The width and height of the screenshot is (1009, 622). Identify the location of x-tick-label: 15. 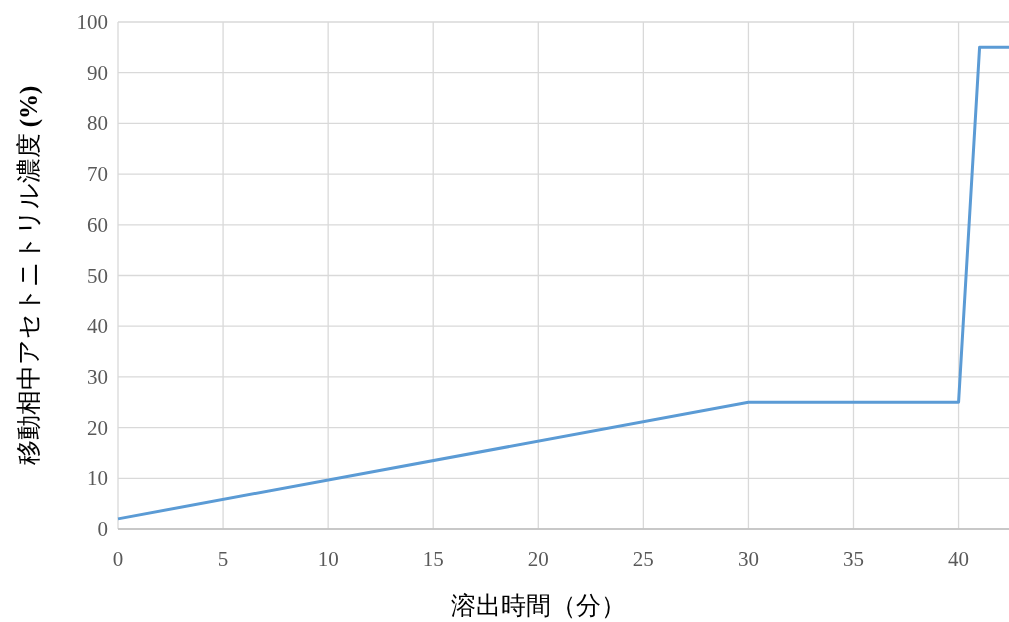
(433, 559).